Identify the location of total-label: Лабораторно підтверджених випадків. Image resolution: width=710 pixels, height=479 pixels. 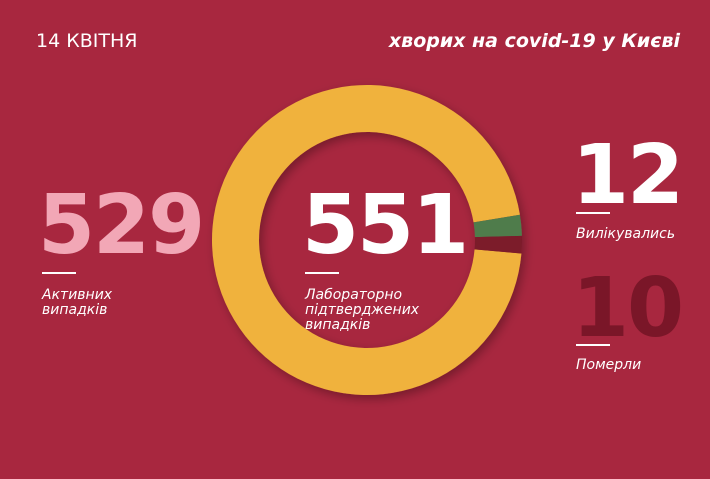
(362, 310).